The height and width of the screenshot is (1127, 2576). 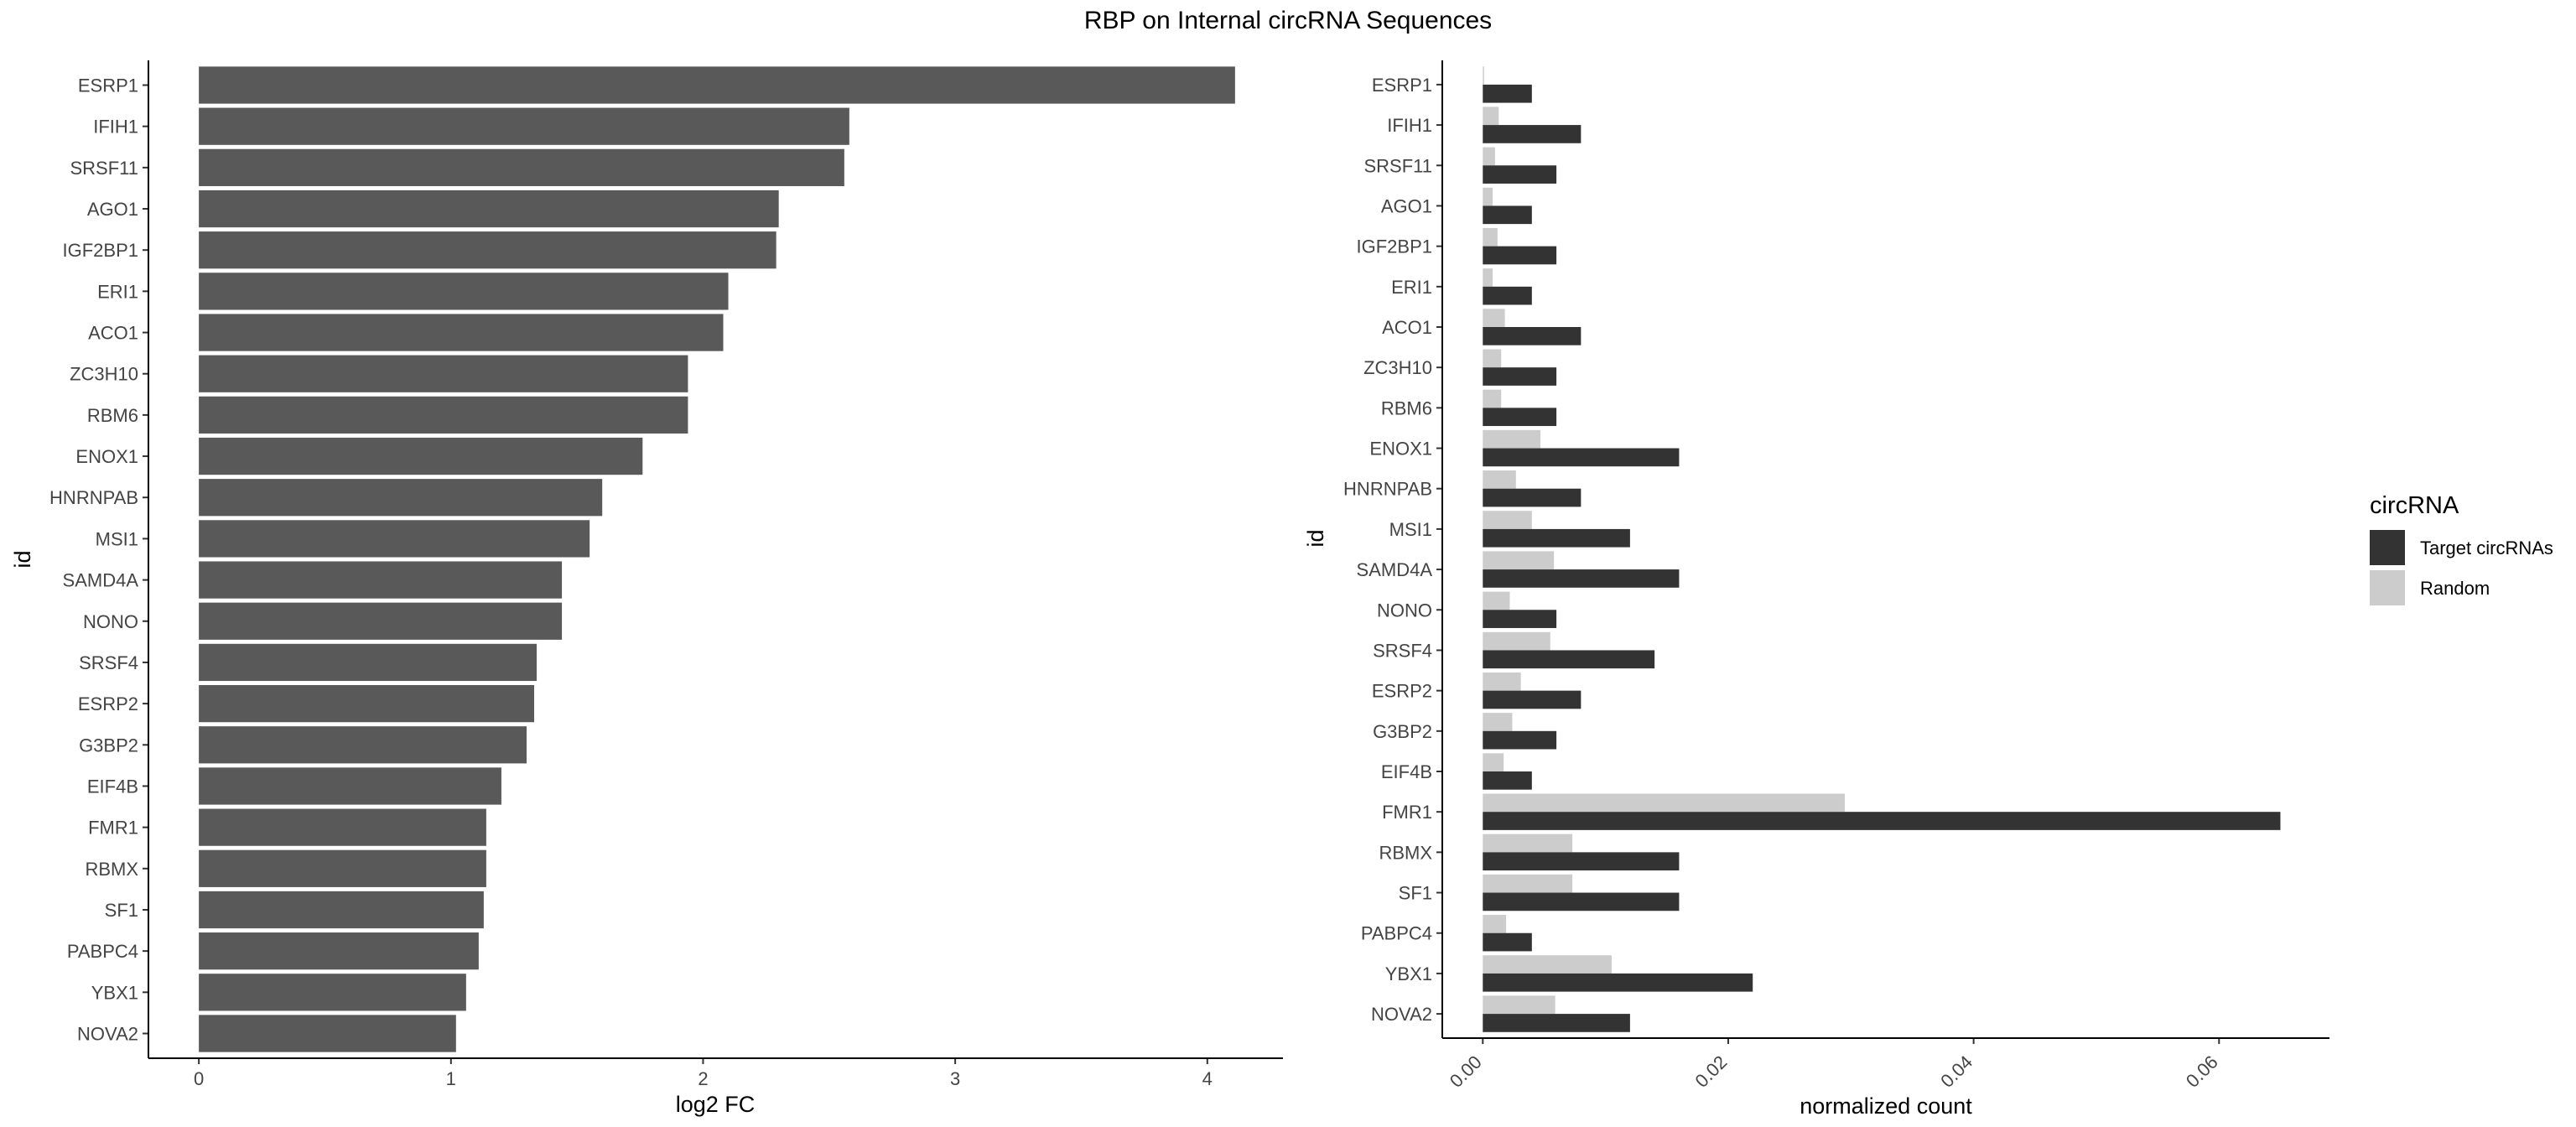 I want to click on log2fc-y-tick-label: ESRP1, so click(x=108, y=85).